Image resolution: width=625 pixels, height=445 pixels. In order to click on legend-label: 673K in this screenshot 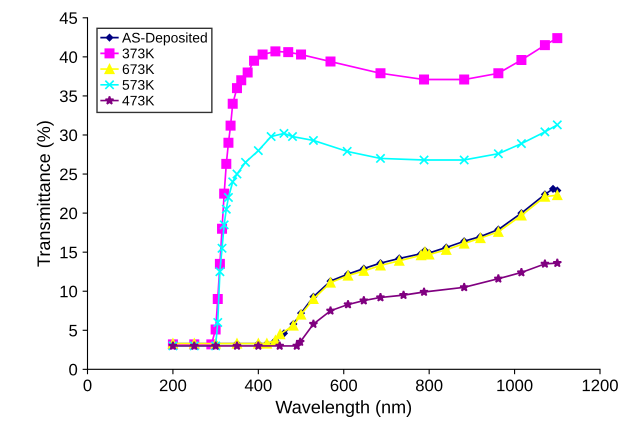, I will do `click(138, 69)`.